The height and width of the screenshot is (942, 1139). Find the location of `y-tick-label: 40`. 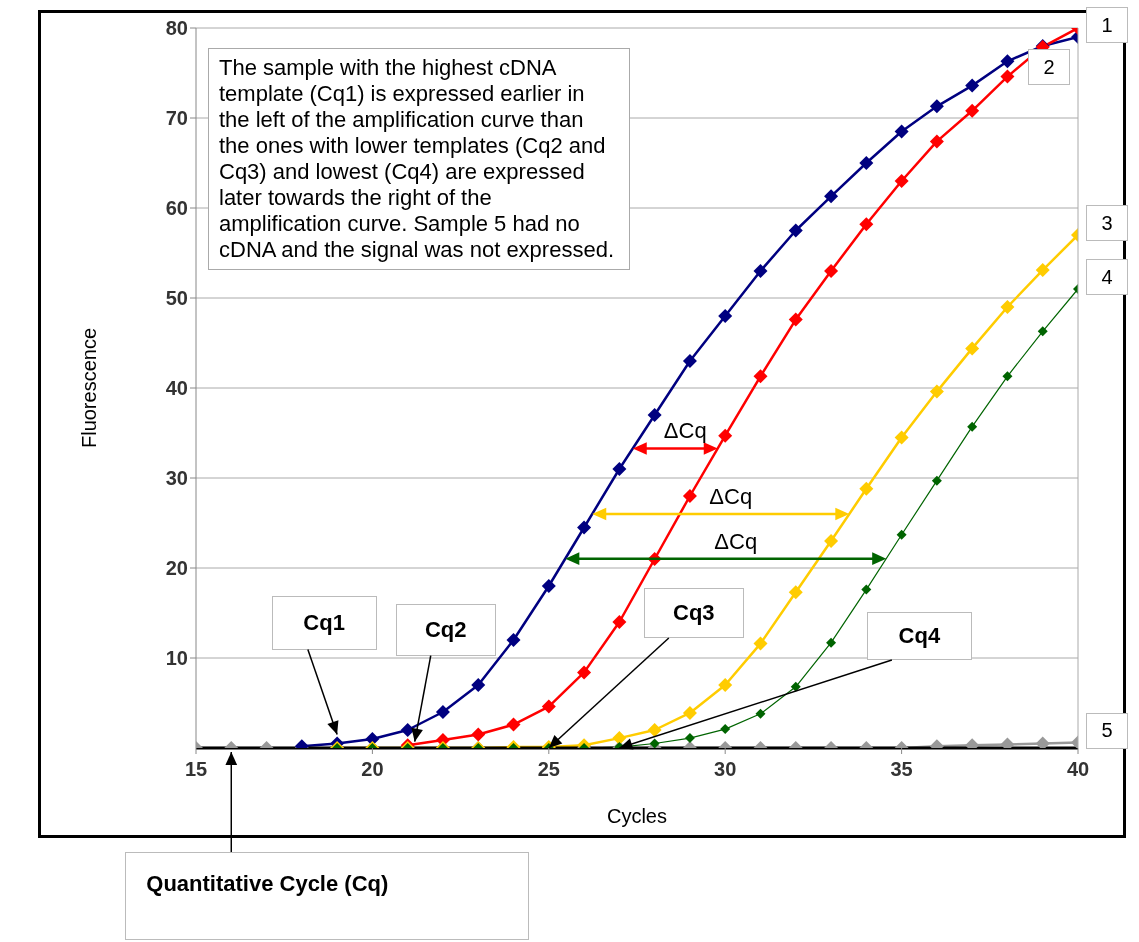

y-tick-label: 40 is located at coordinates (176, 388).